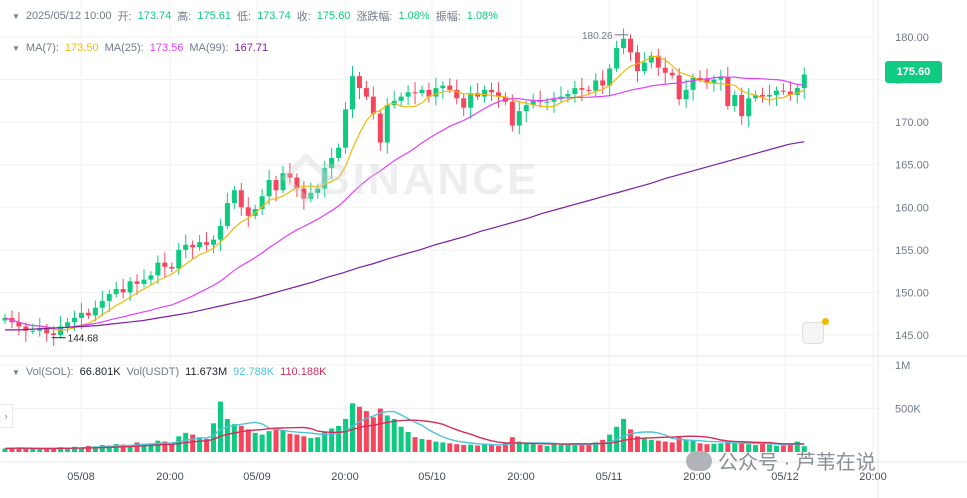 The image size is (967, 498). What do you see at coordinates (797, 463) in the screenshot?
I see `footer-watermark-text: 公众号 · 芦苇在说` at bounding box center [797, 463].